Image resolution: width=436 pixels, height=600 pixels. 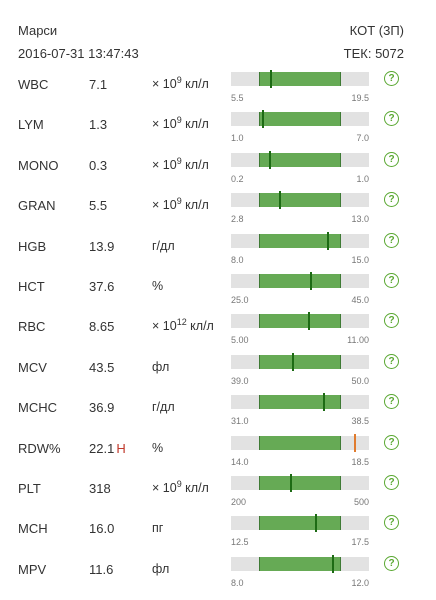 What do you see at coordinates (102, 408) in the screenshot?
I see `value-number: 36.9` at bounding box center [102, 408].